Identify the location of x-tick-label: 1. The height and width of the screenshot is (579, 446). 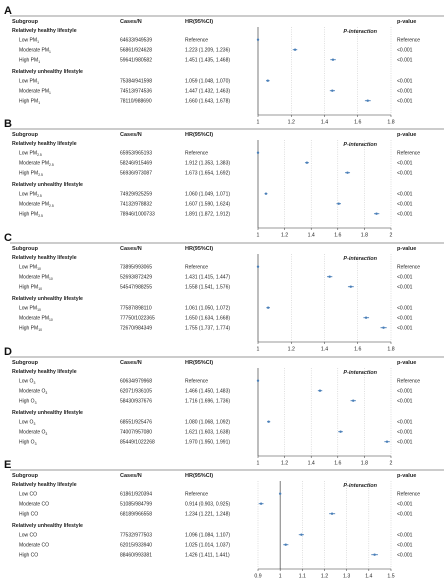
(280, 576).